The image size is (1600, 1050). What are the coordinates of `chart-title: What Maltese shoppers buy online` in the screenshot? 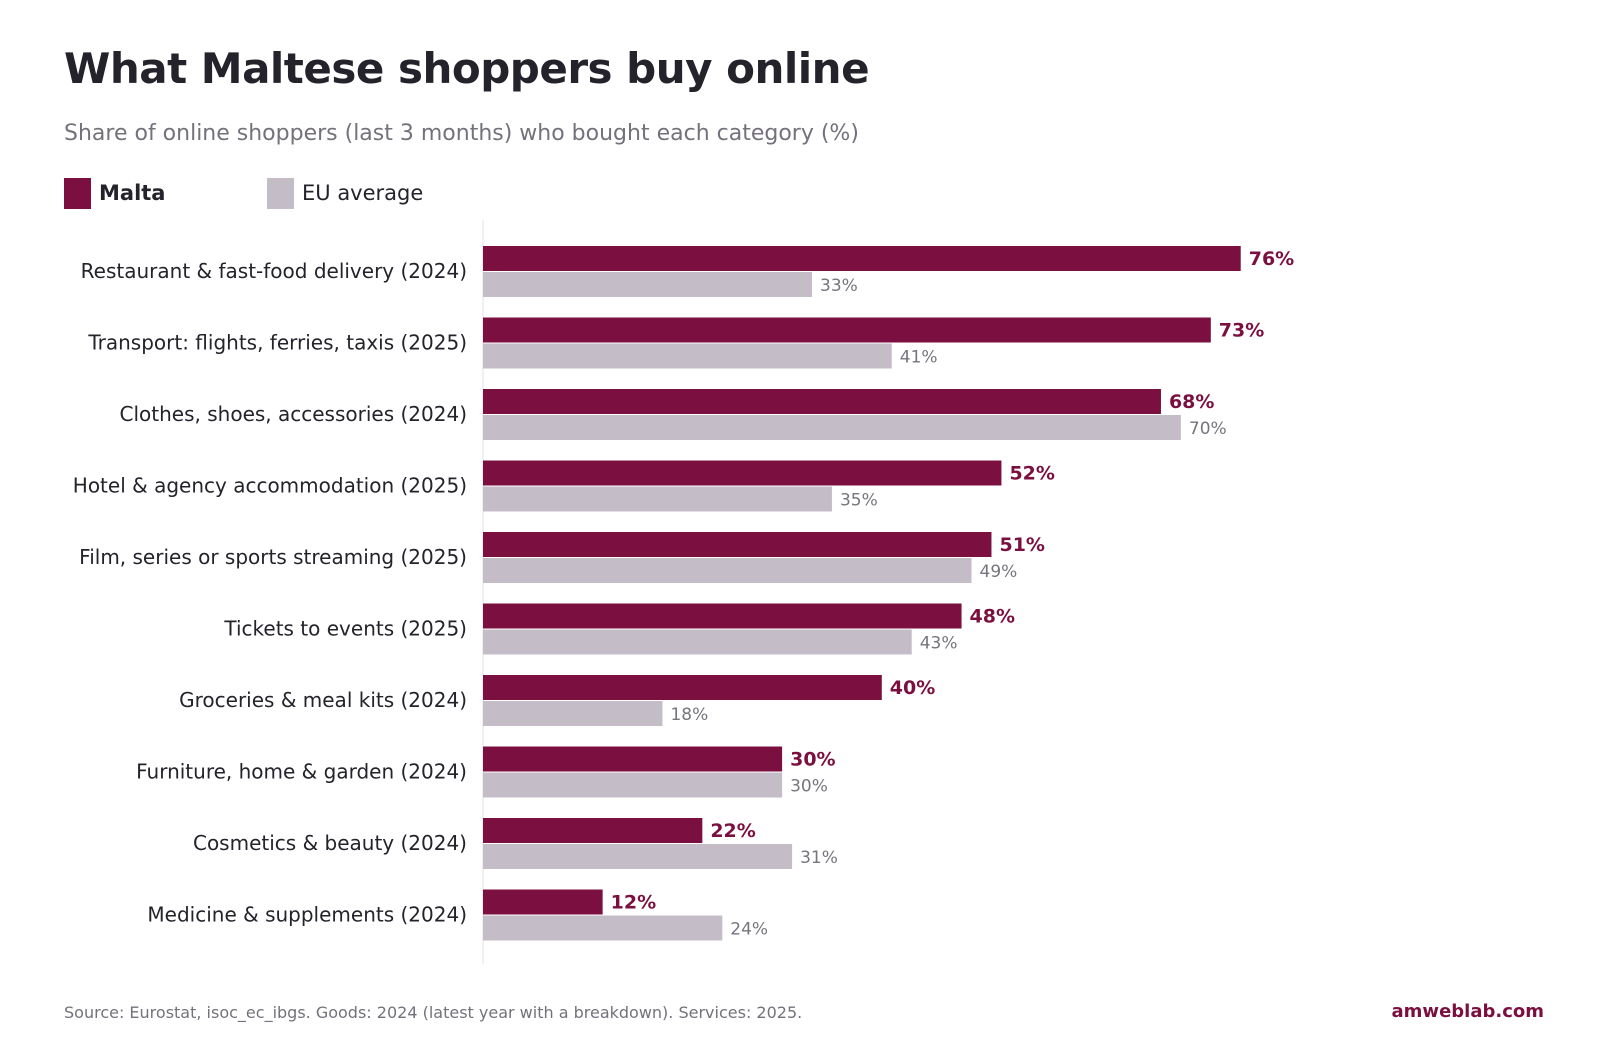 It's located at (467, 68).